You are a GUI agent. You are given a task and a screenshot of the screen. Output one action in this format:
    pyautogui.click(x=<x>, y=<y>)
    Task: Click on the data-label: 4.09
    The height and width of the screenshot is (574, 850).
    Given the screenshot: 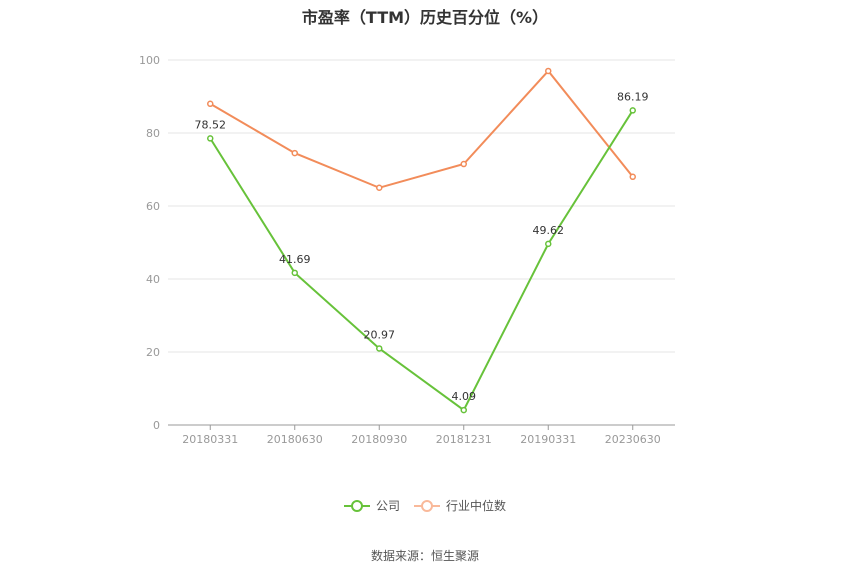 What is the action you would take?
    pyautogui.click(x=464, y=396)
    